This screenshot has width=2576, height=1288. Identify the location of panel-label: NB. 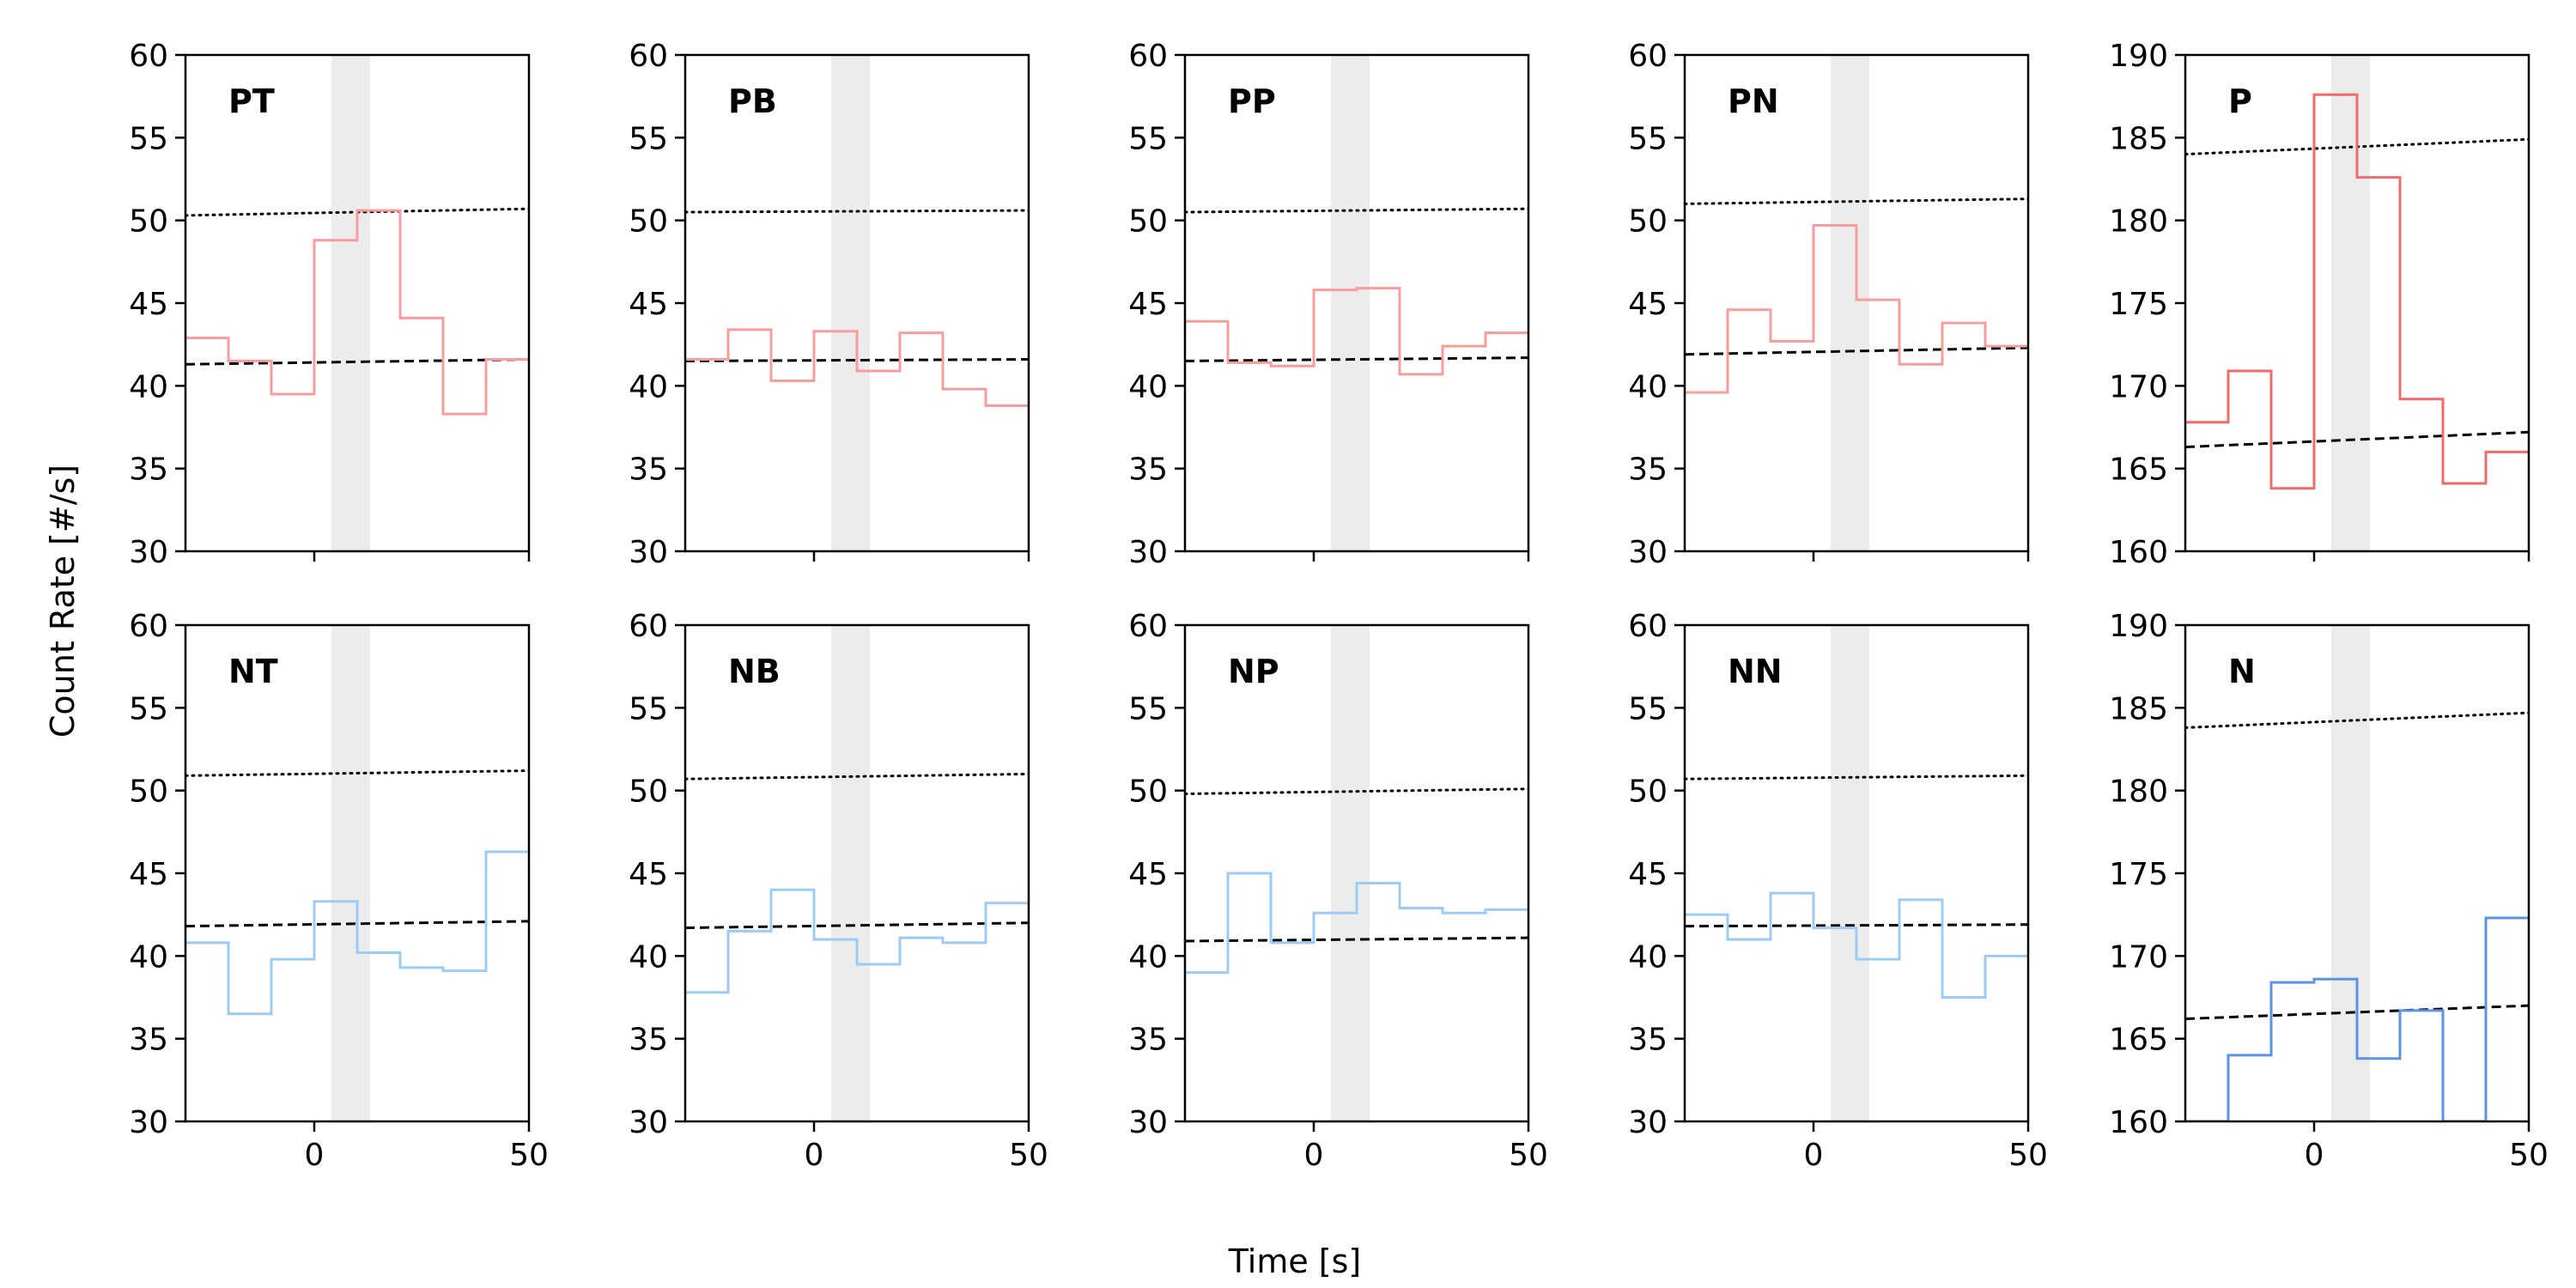
(755, 671).